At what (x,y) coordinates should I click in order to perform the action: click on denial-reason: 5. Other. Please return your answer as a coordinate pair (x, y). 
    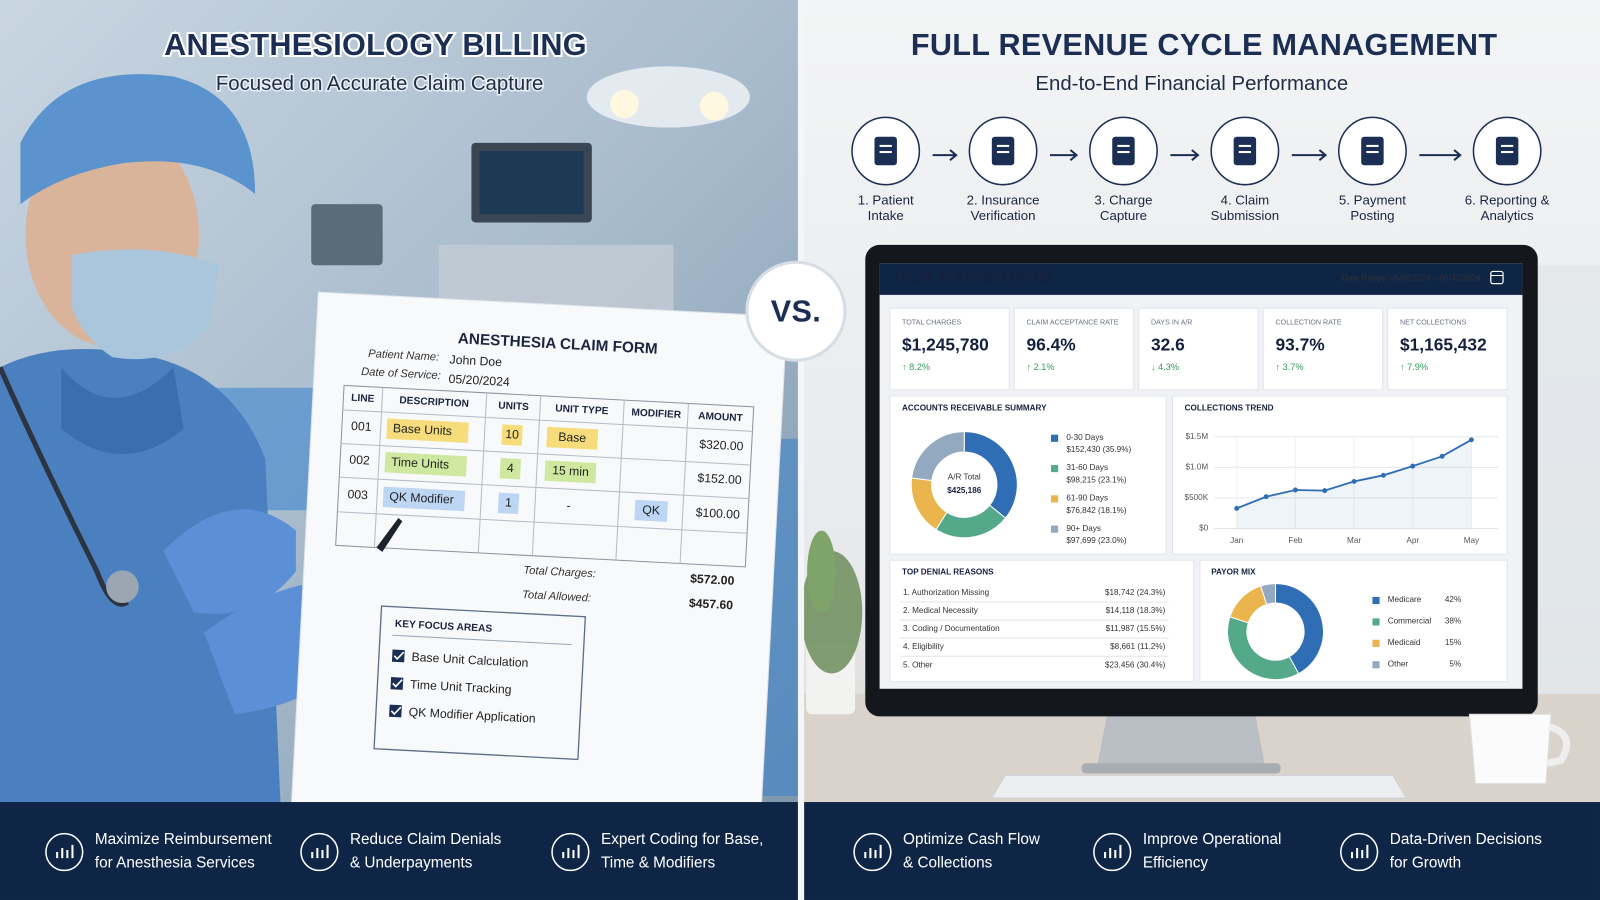
    Looking at the image, I should click on (918, 664).